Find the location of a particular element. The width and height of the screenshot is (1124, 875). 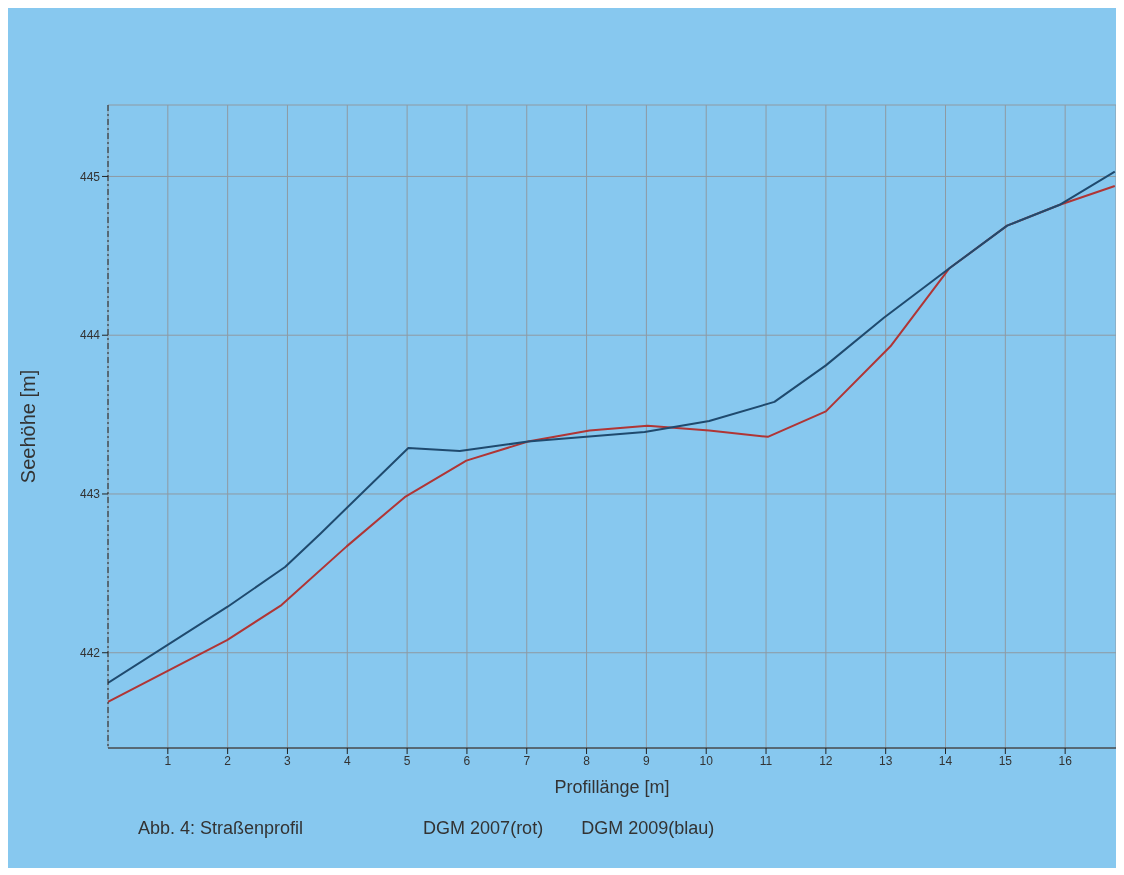

x-tick-label: 12 is located at coordinates (826, 760).